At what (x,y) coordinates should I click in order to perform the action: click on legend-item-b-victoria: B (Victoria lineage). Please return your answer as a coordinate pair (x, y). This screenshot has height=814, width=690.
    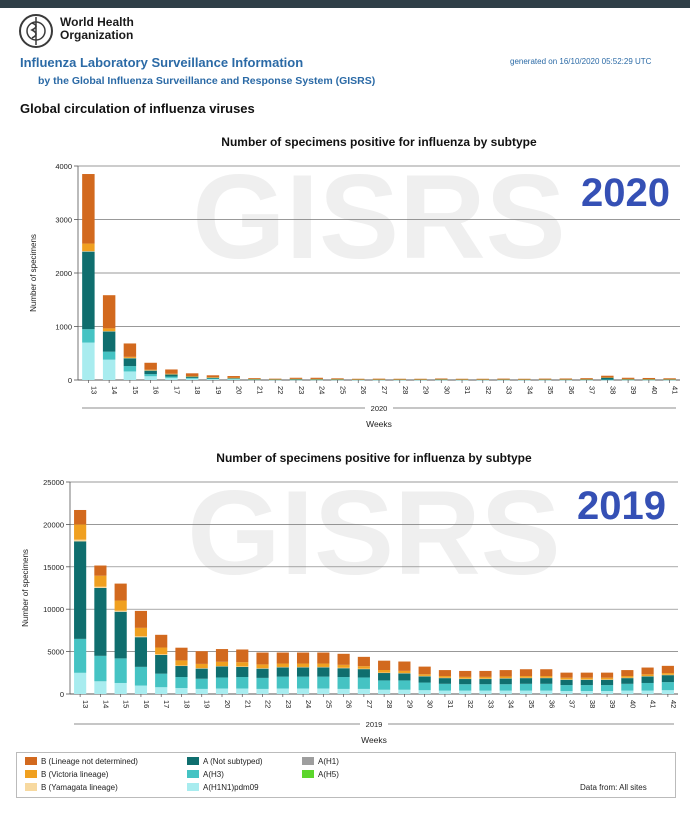
    Looking at the image, I should click on (66, 774).